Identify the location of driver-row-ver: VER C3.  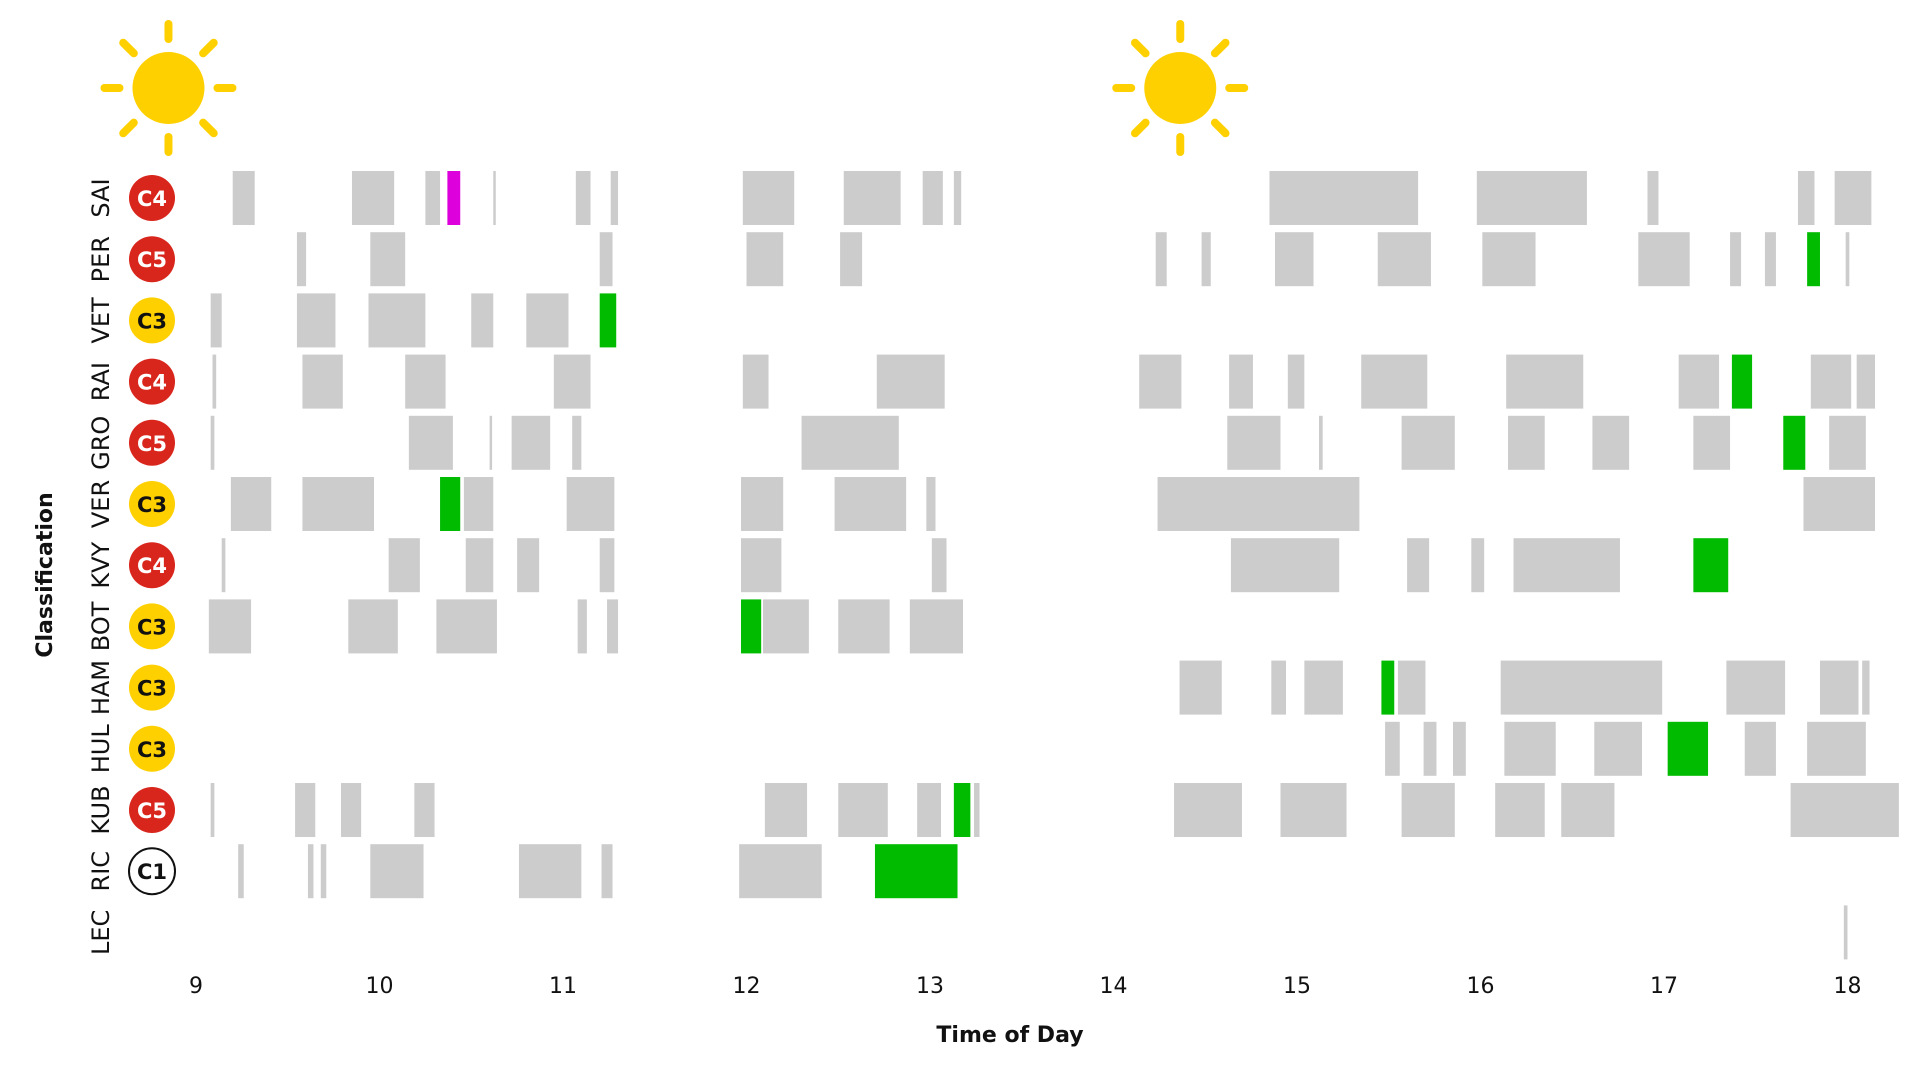
(981, 504).